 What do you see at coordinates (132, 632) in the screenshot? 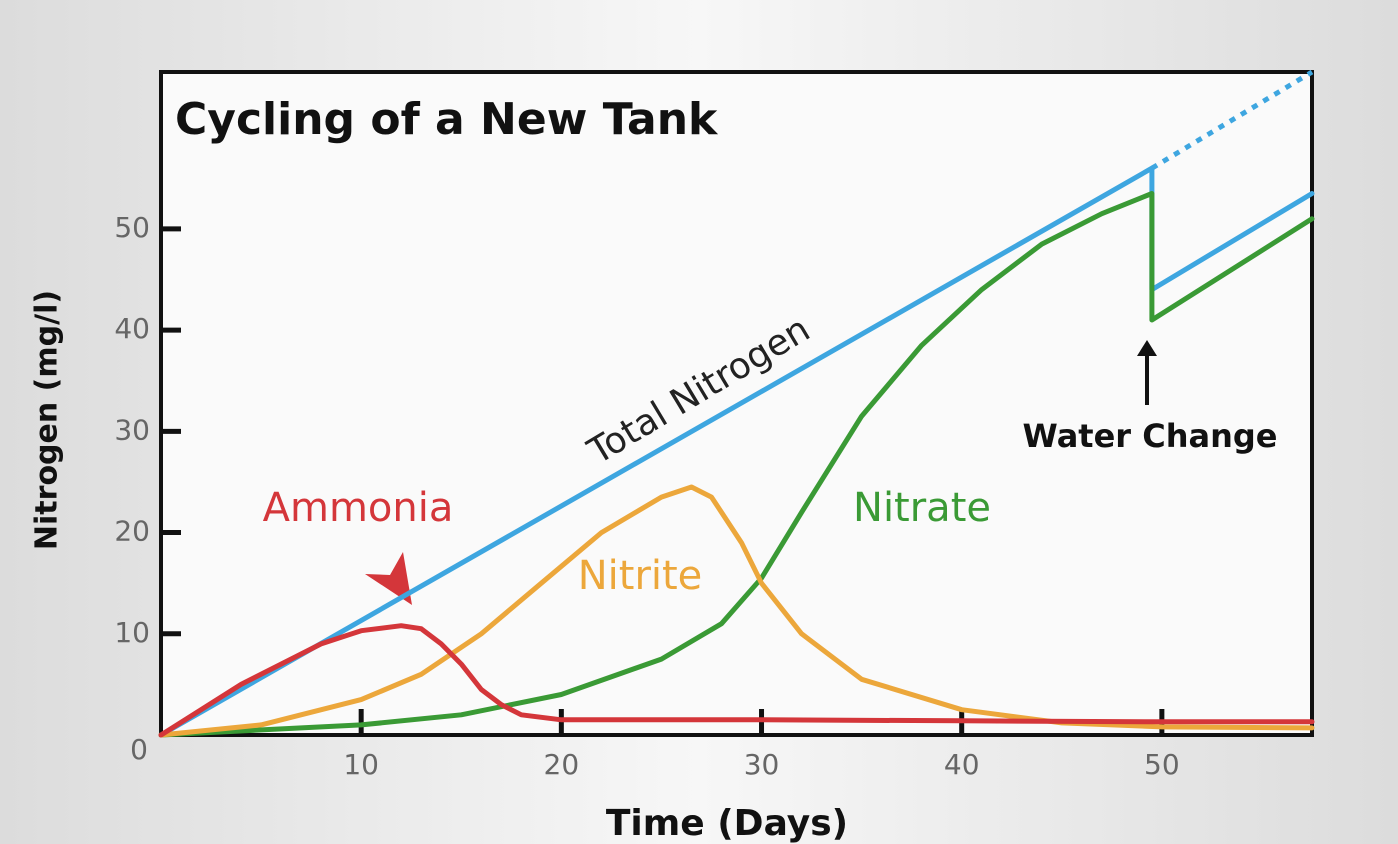
I see `y-tick-label: 10` at bounding box center [132, 632].